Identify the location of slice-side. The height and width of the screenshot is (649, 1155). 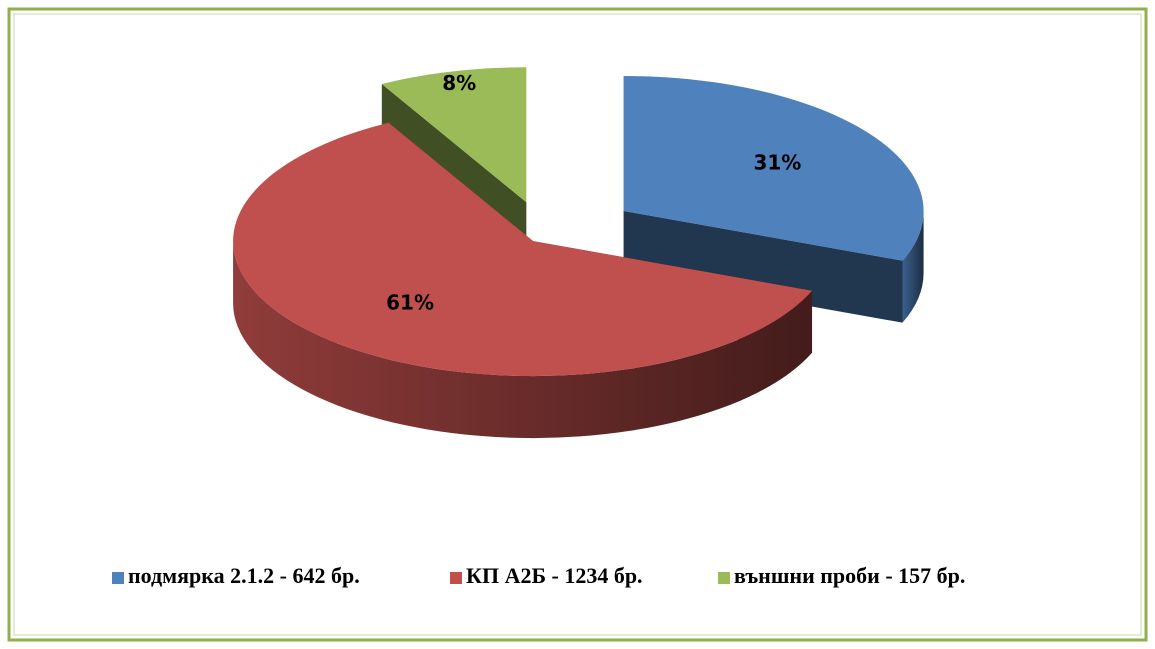
(913, 266).